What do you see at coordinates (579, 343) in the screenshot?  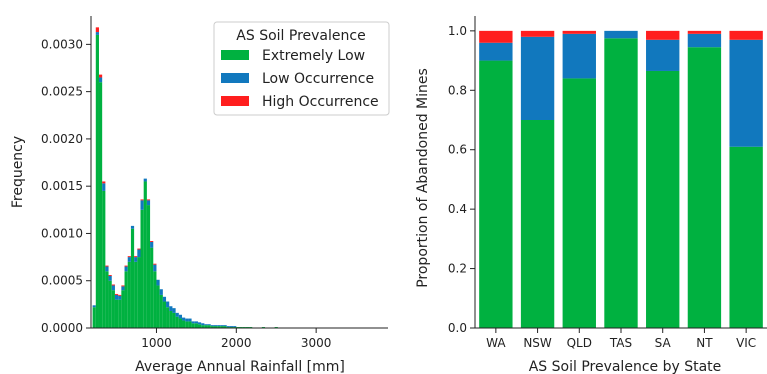 I see `state-x-tick-label: QLD` at bounding box center [579, 343].